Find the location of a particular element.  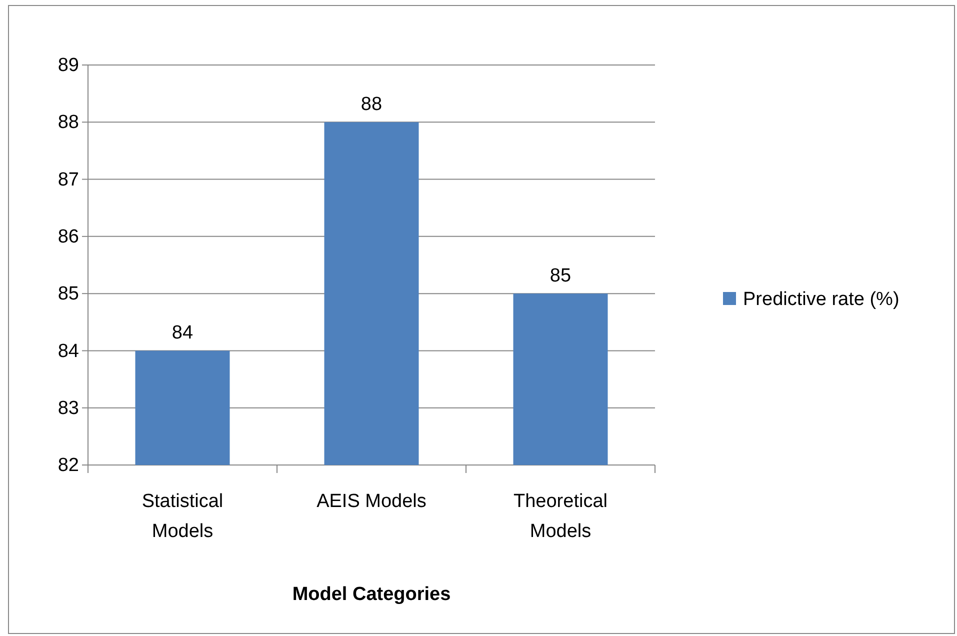

y-tick-label: 87 is located at coordinates (68, 179).